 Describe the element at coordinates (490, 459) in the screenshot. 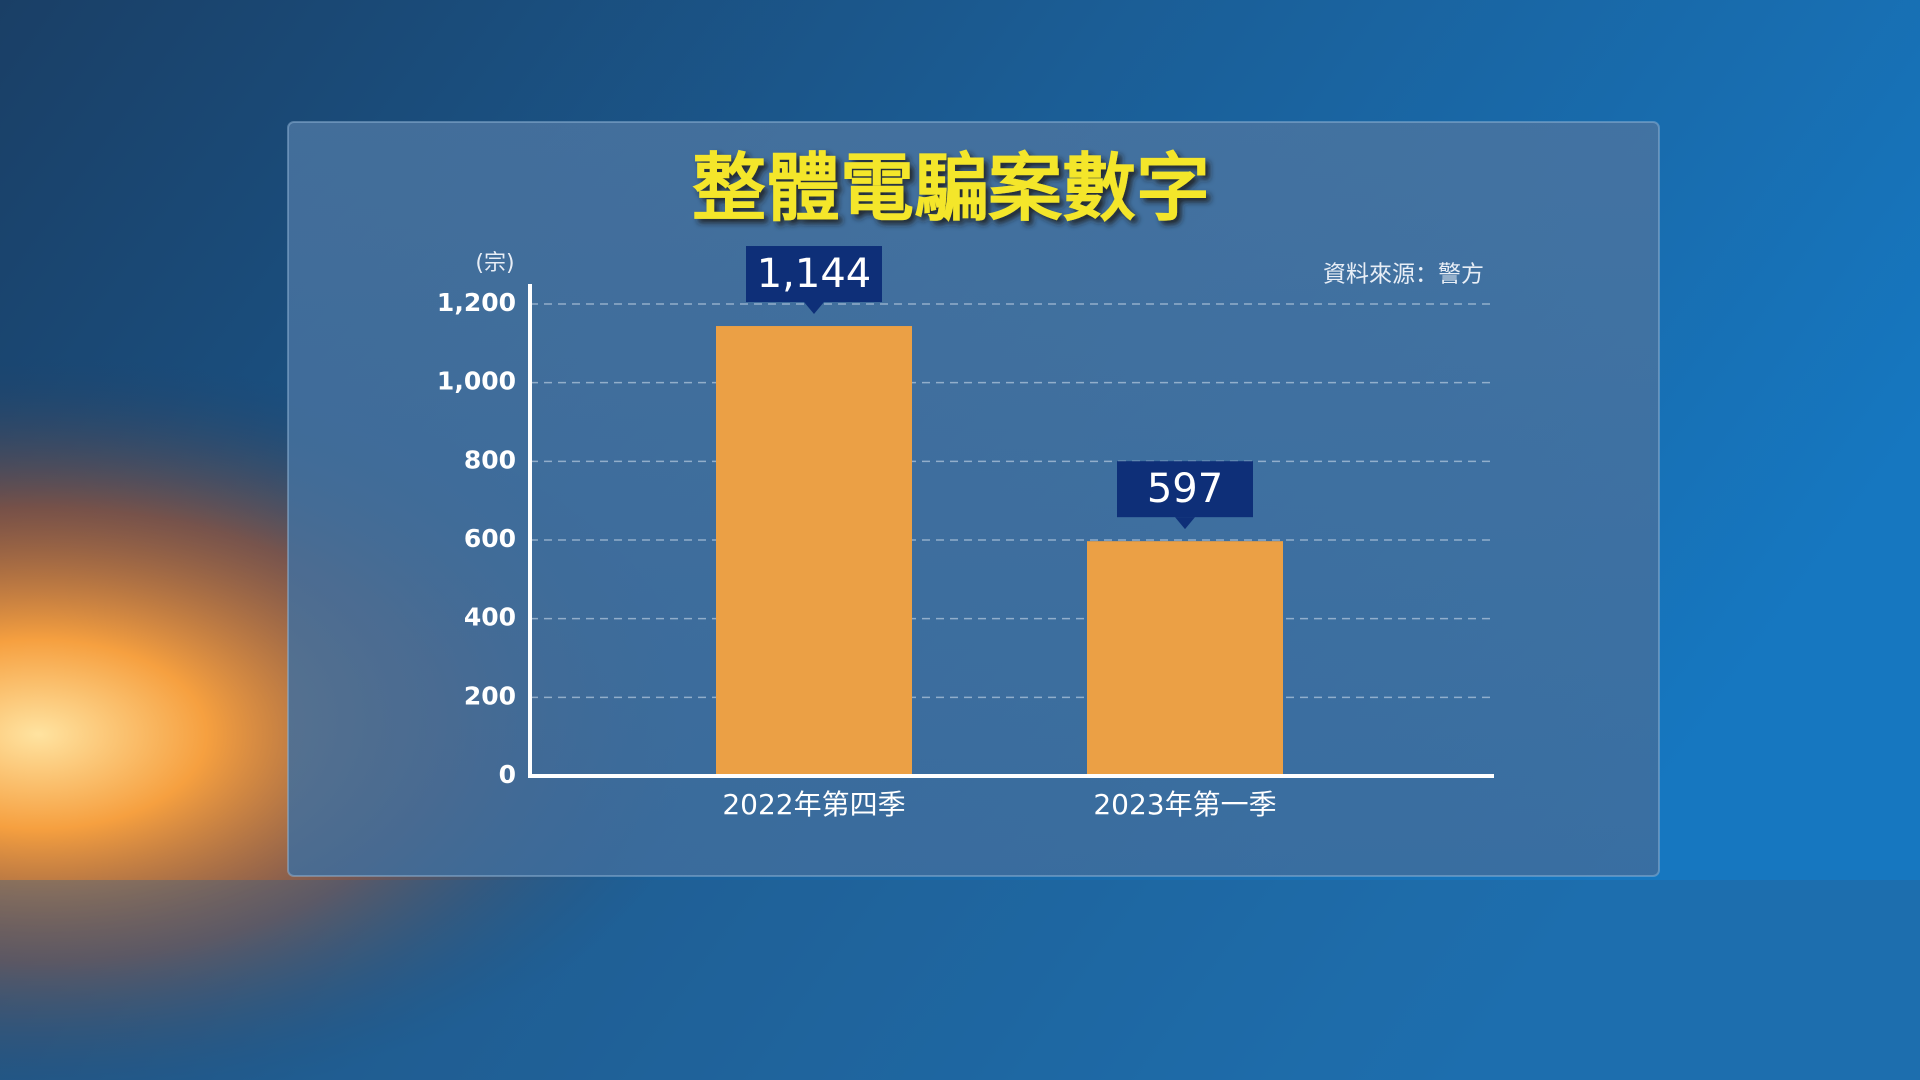

I see `y-tick-label: 800` at that location.